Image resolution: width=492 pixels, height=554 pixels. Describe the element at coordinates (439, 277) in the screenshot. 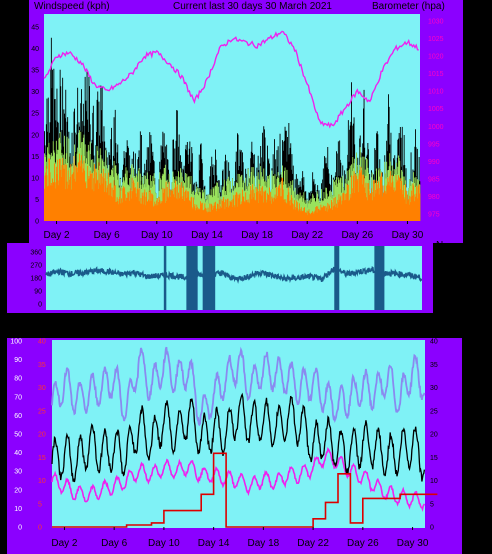

I see `compass-s: S` at that location.